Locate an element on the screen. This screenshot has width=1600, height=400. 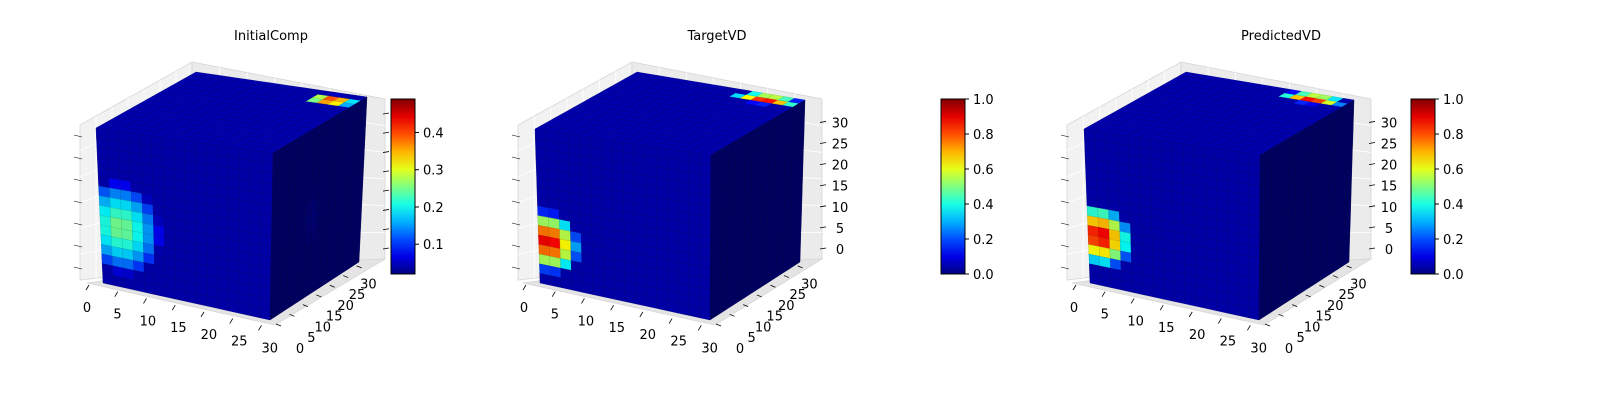
y-tick-label: 10 is located at coordinates (323, 327).